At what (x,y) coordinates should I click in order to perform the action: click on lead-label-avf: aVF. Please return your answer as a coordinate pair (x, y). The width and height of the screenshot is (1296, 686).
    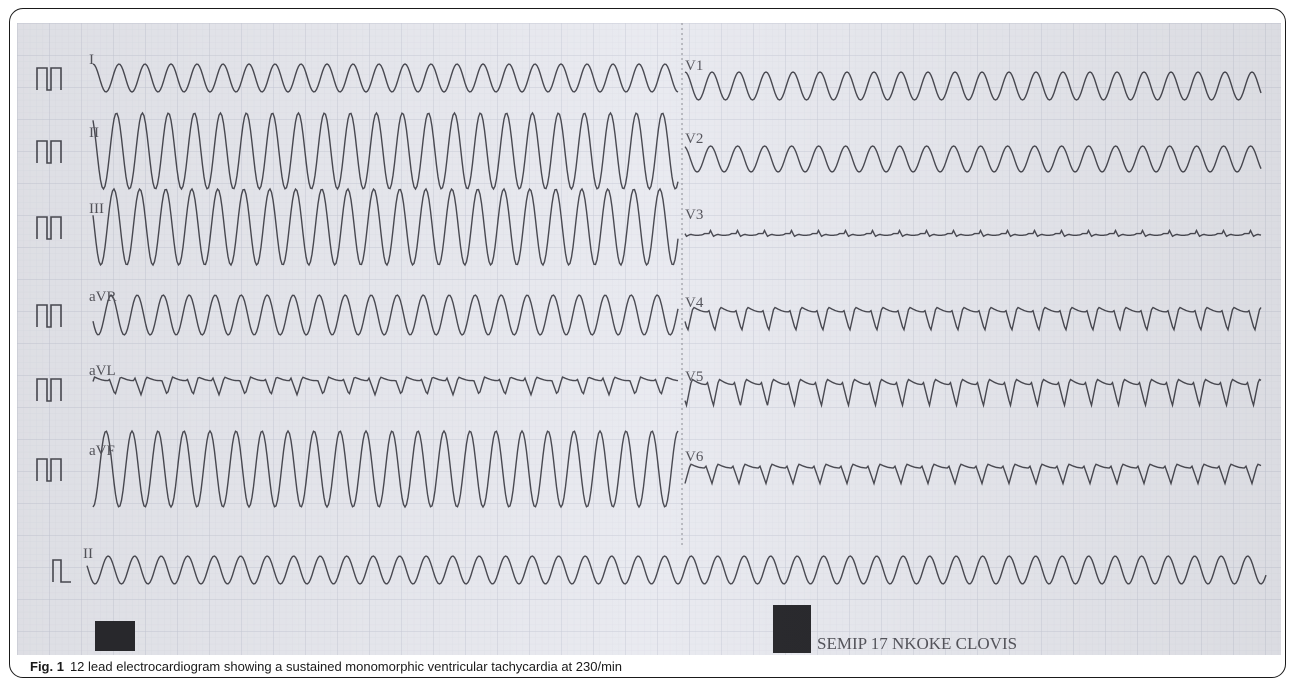
    Looking at the image, I should click on (102, 451).